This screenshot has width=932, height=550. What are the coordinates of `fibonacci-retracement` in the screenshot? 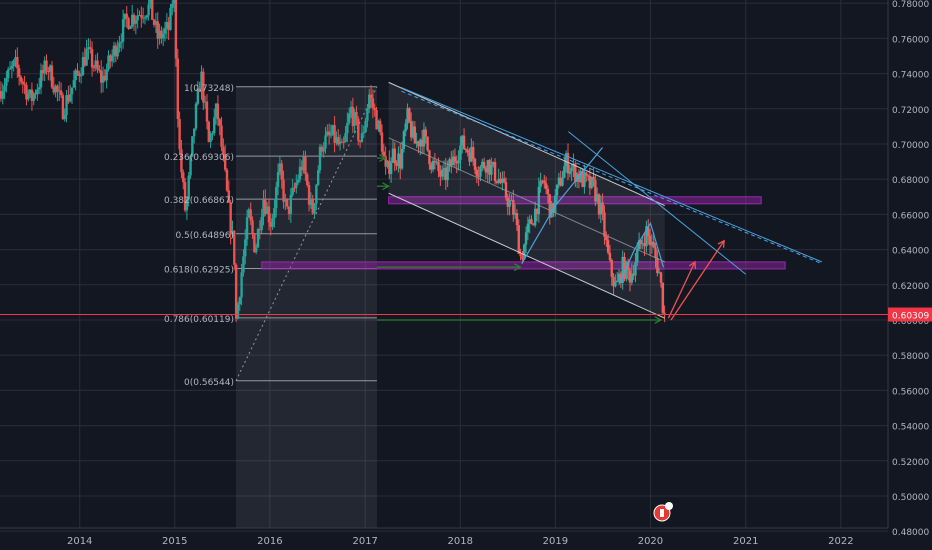 It's located at (306, 307).